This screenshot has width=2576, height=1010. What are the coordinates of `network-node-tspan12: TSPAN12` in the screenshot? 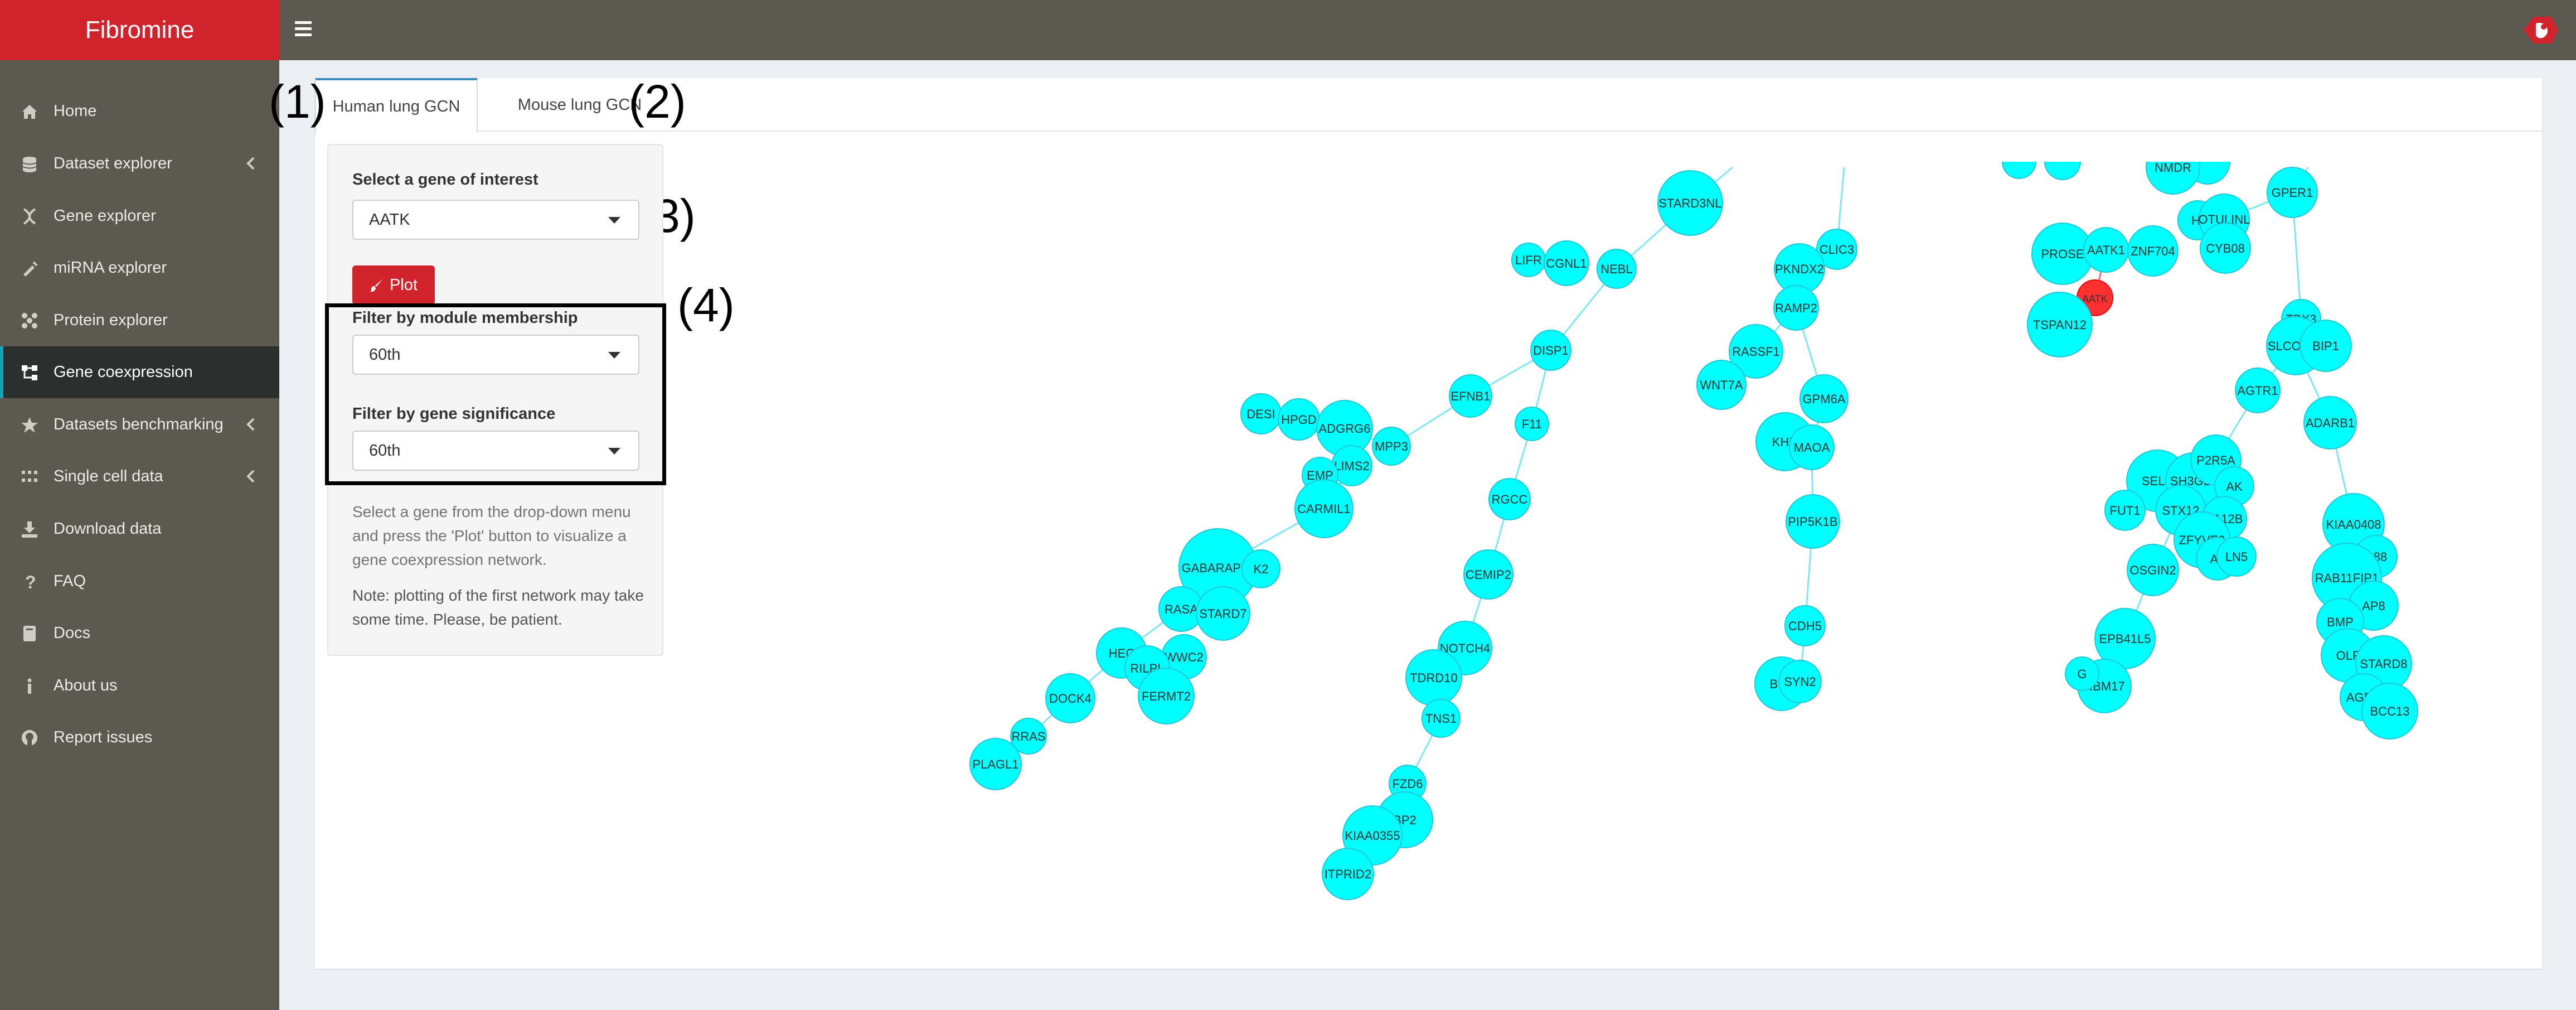 It's located at (2060, 324).